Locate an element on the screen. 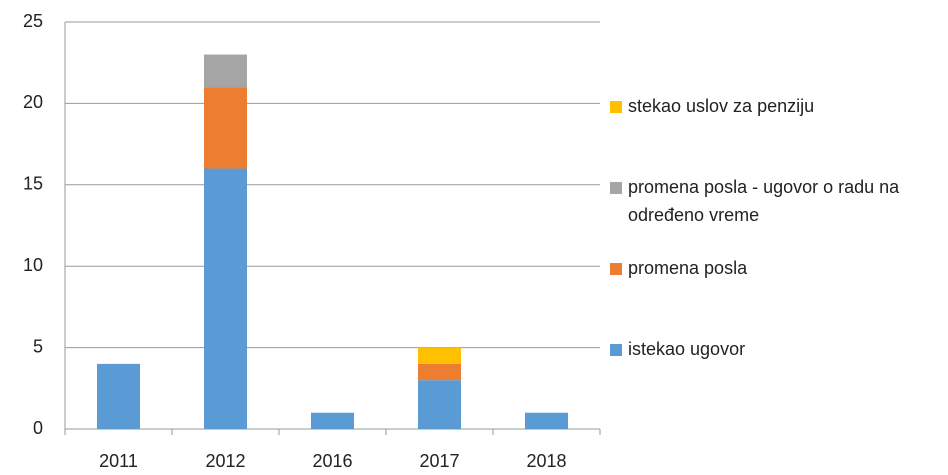 The width and height of the screenshot is (948, 475). legend-label: stekao uslov za penziju is located at coordinates (721, 106).